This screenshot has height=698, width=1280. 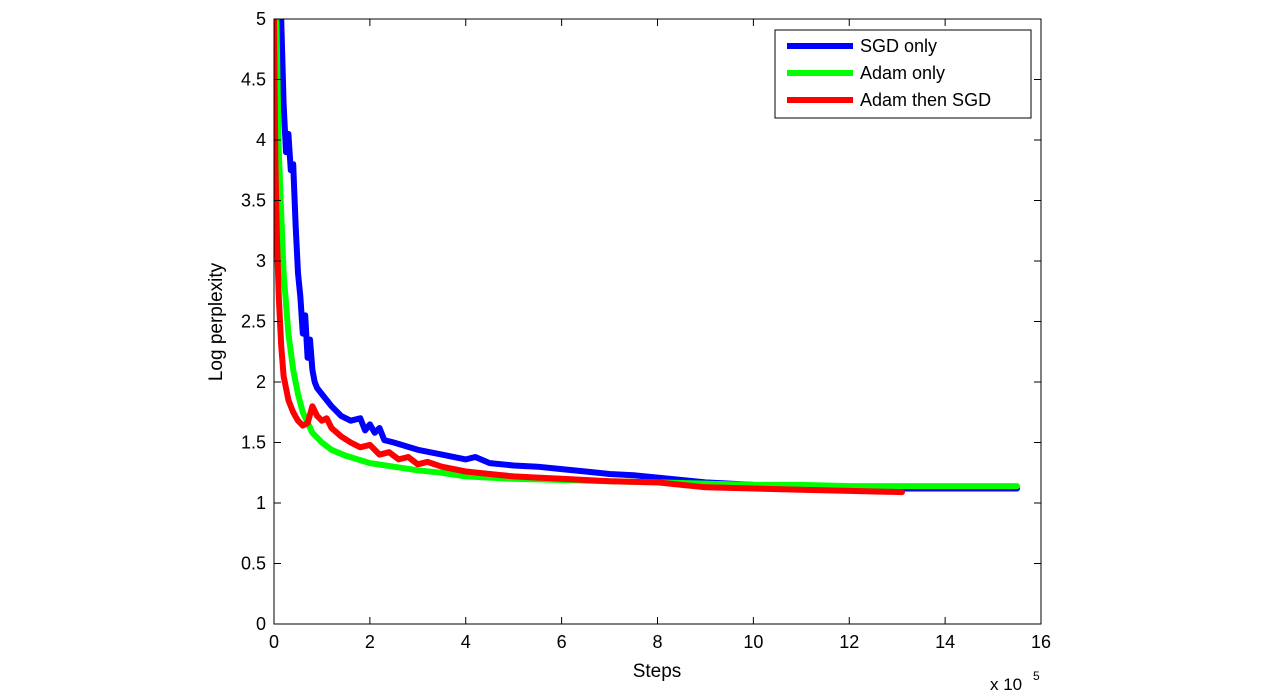 What do you see at coordinates (1041, 642) in the screenshot?
I see `x-tick-label: 16` at bounding box center [1041, 642].